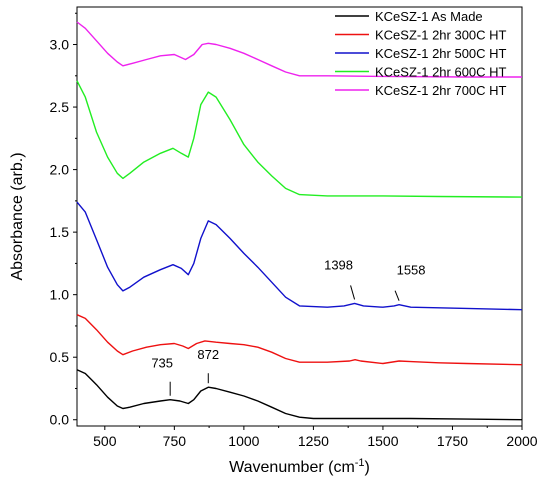 The width and height of the screenshot is (550, 489). I want to click on annotation-label: 872, so click(208, 354).